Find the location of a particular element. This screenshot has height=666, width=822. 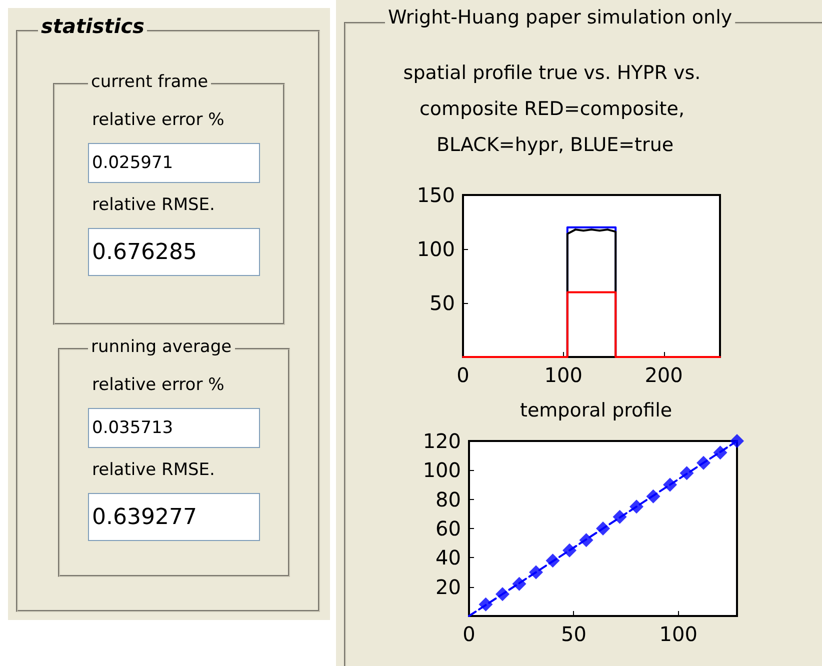

y-tick-label: 40 is located at coordinates (448, 558).